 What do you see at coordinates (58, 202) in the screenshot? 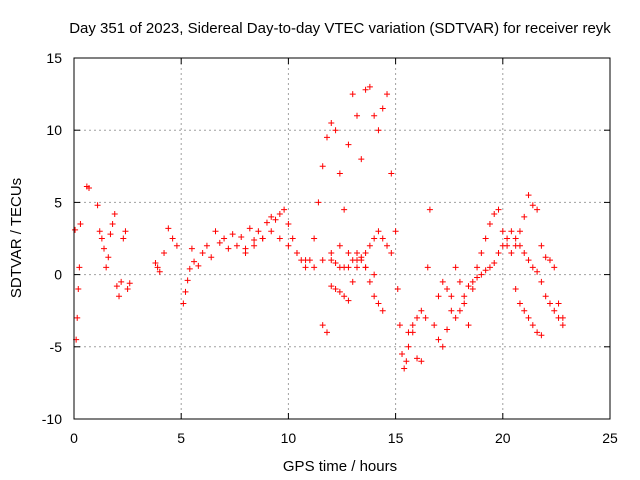
I see `y-tick-label: 5` at bounding box center [58, 202].